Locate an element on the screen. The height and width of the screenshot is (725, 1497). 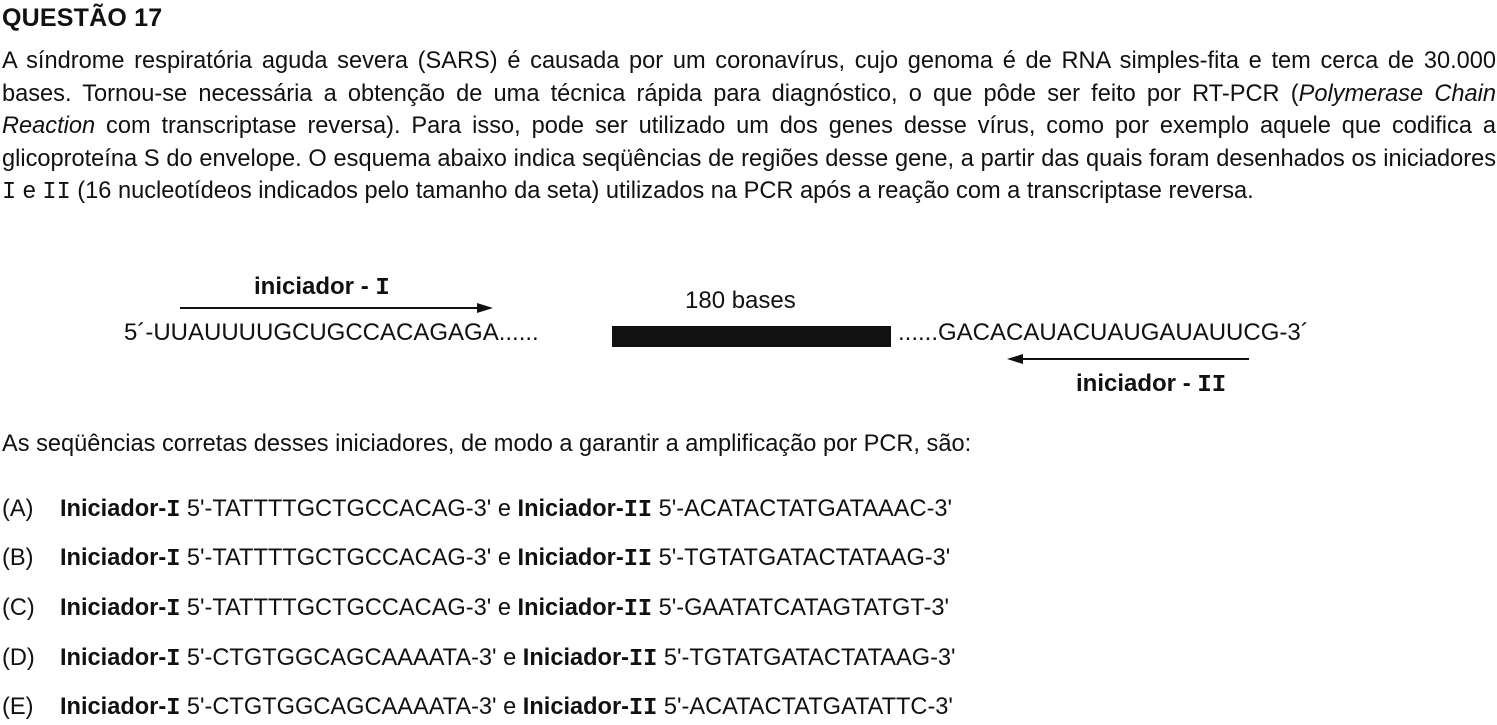
gene-region-bar is located at coordinates (751, 336).